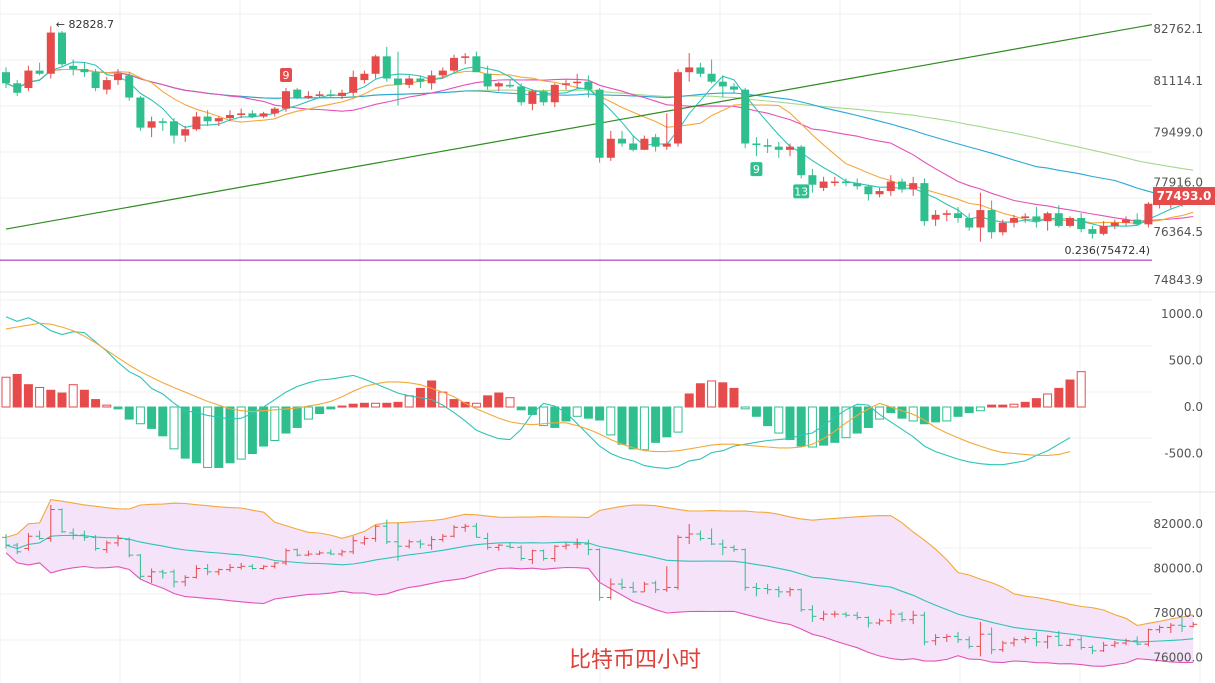 The width and height of the screenshot is (1215, 683). Describe the element at coordinates (1178, 183) in the screenshot. I see `price-axis-tick-label: 77916.0` at that location.